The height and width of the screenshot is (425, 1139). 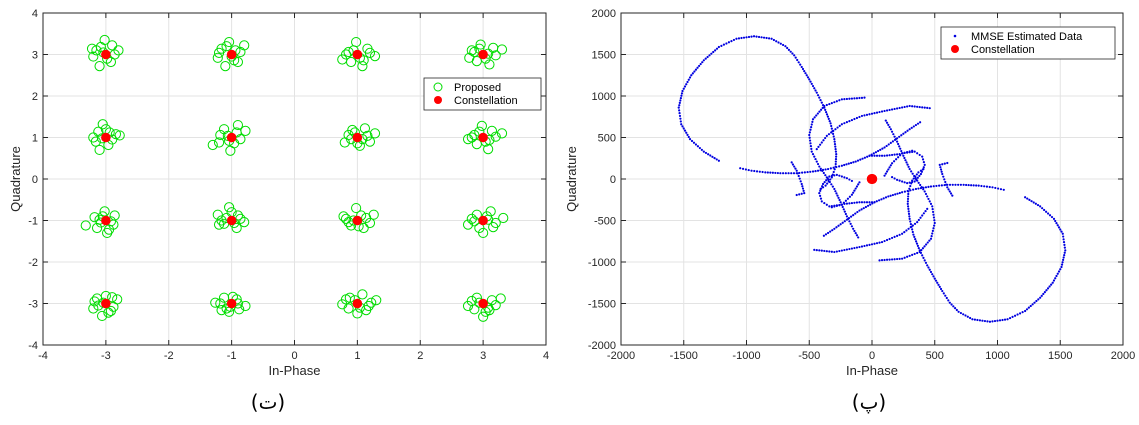 What do you see at coordinates (955, 49) in the screenshot?
I see `legend-marker` at bounding box center [955, 49].